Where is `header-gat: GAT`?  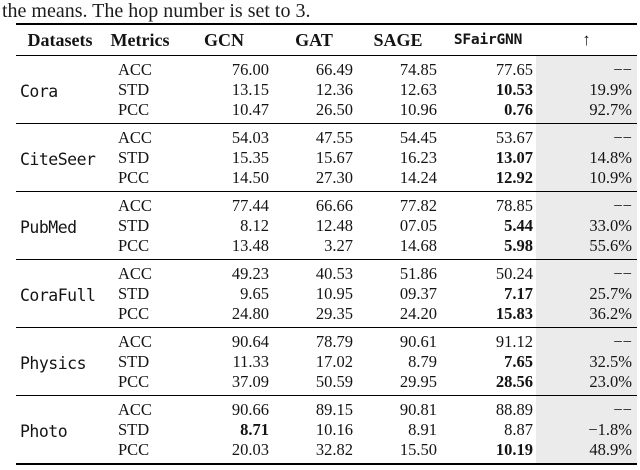 header-gat: GAT is located at coordinates (314, 40).